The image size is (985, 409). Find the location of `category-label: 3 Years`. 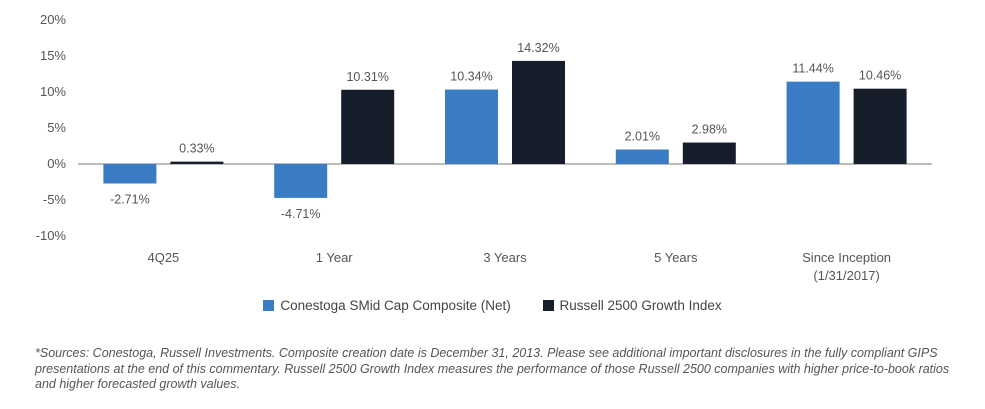

category-label: 3 Years is located at coordinates (505, 257).